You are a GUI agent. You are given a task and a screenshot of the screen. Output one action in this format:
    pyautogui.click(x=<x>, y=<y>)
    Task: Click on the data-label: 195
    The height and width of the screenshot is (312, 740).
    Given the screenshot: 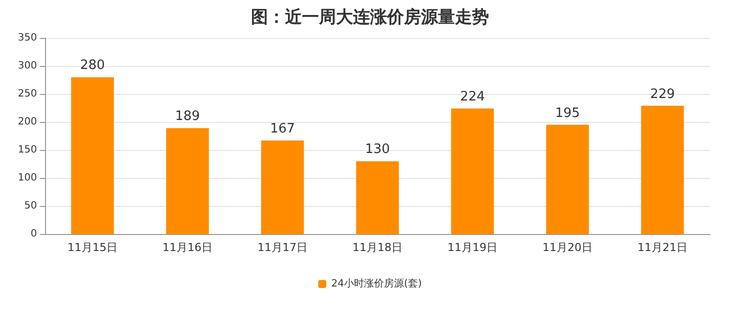 What is the action you would take?
    pyautogui.click(x=567, y=113)
    